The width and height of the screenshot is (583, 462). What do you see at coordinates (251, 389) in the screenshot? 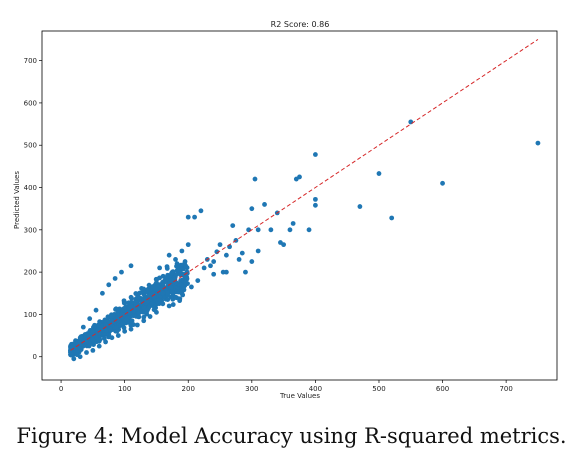
I see `x-tick-label: 300` at bounding box center [251, 389].